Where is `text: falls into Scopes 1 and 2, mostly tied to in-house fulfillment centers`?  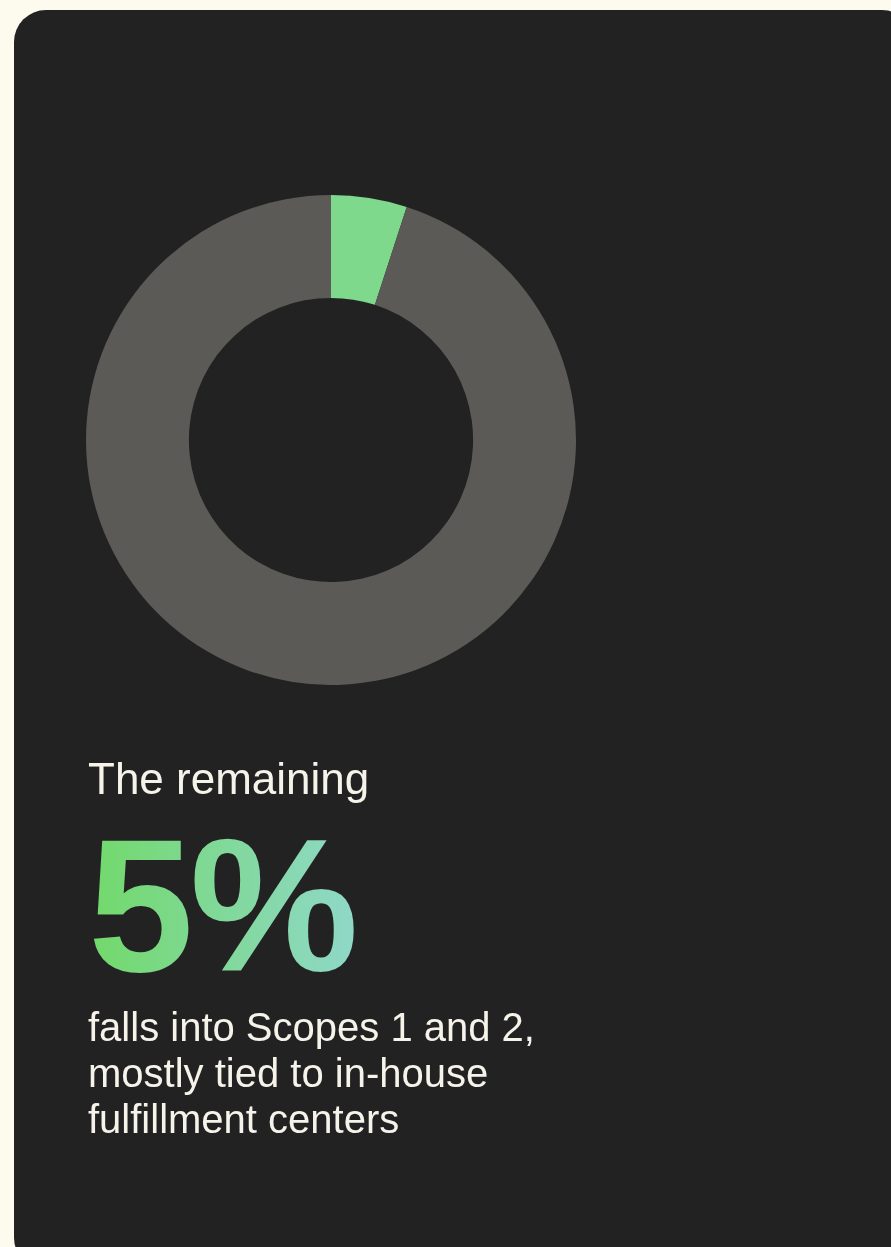
text: falls into Scopes 1 and 2, mostly tied to in-house fulfillment centers is located at coordinates (312, 1073).